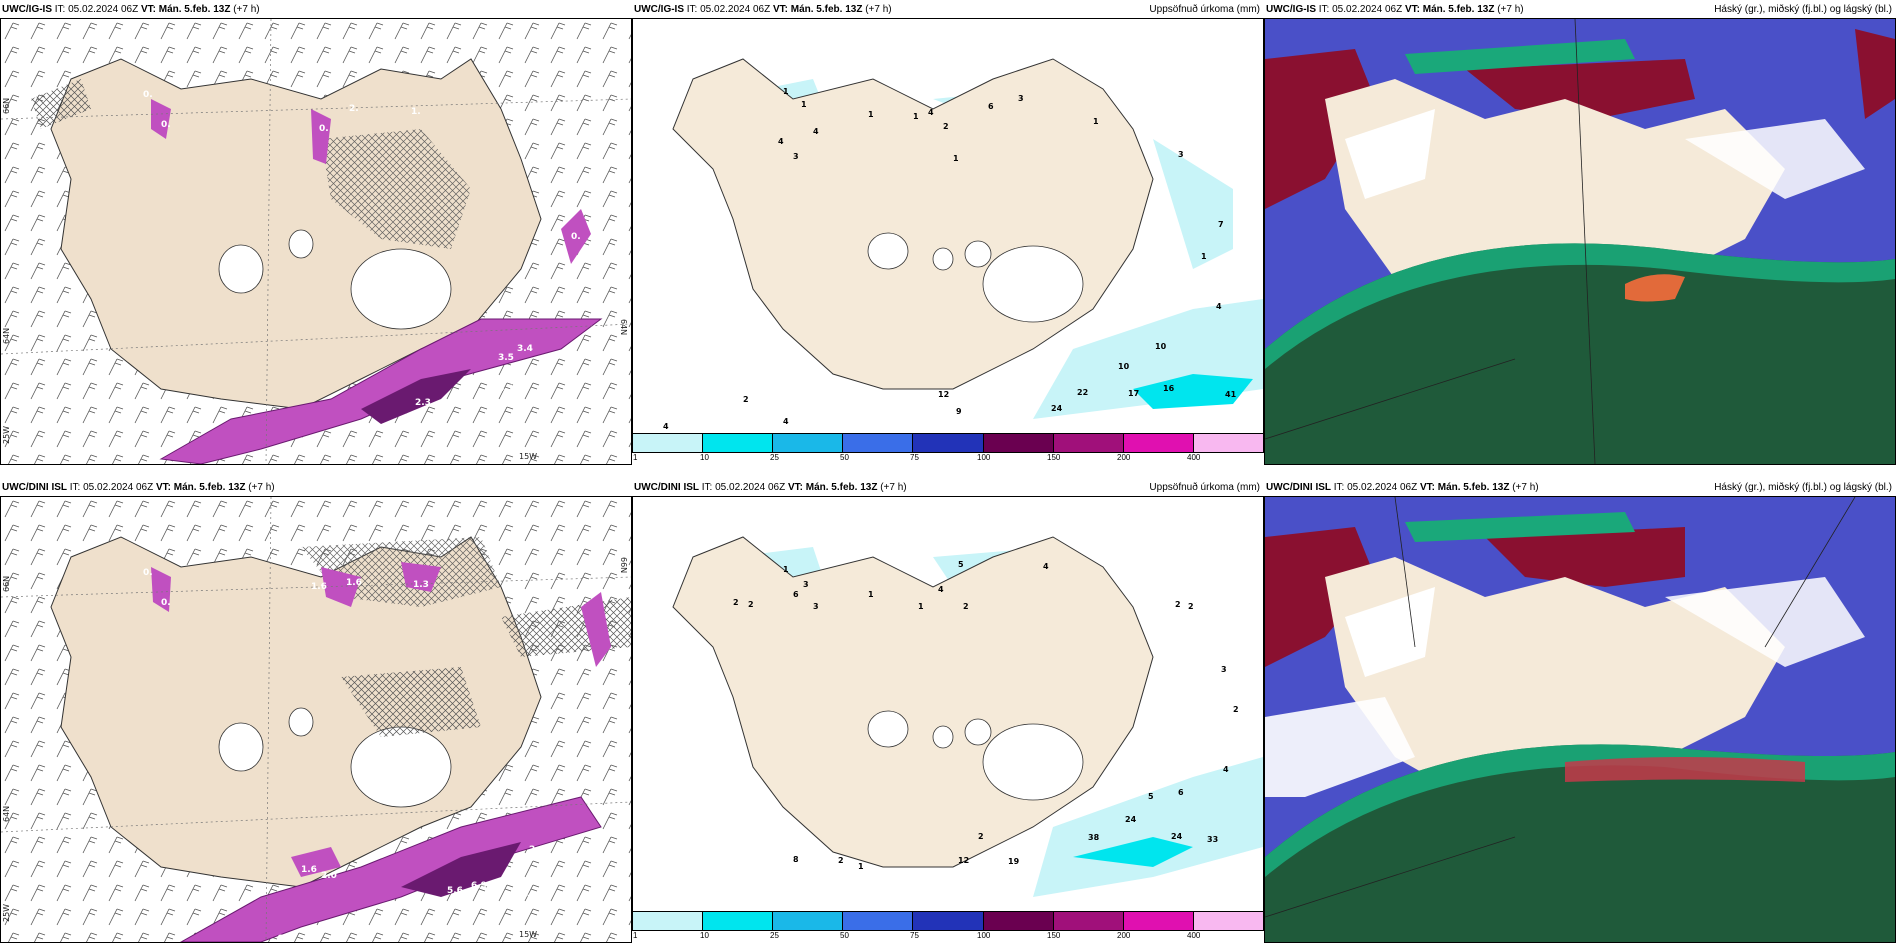 This screenshot has width=1900, height=950. What do you see at coordinates (6, 913) in the screenshot?
I see `lon-label-25w: 25W` at bounding box center [6, 913].